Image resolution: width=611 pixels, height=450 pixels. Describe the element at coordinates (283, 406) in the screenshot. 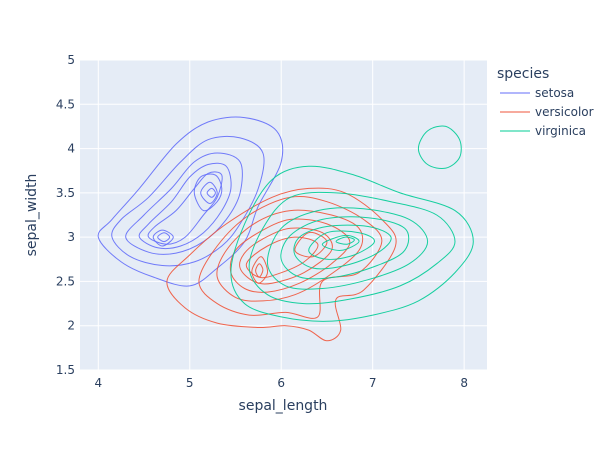

I see `x-axis-title: sepal_length` at that location.